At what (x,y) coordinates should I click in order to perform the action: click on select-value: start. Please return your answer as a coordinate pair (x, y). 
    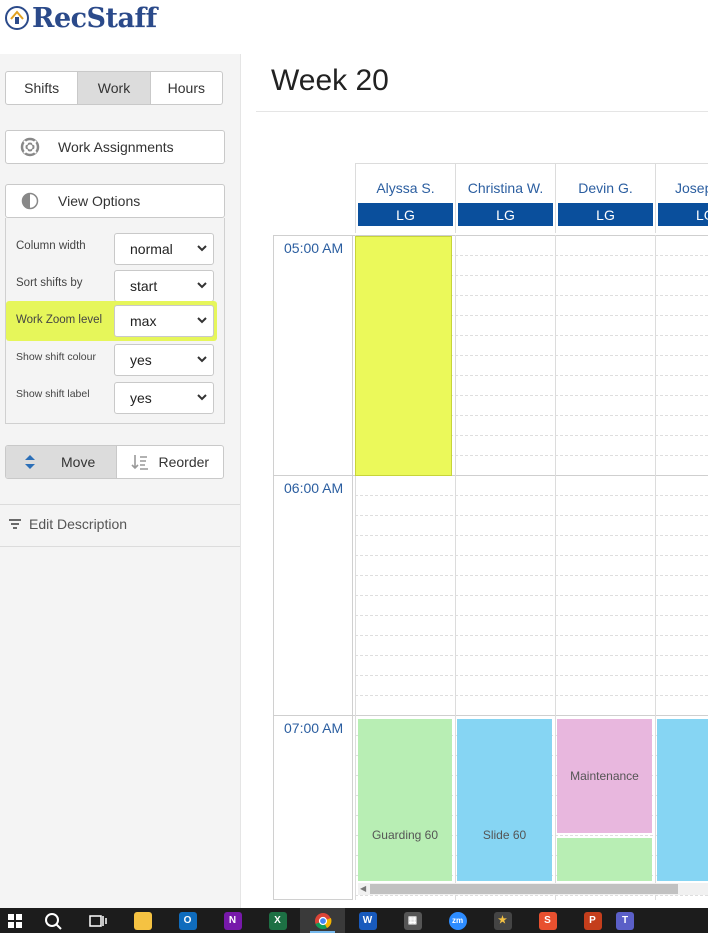
    Looking at the image, I should click on (144, 286).